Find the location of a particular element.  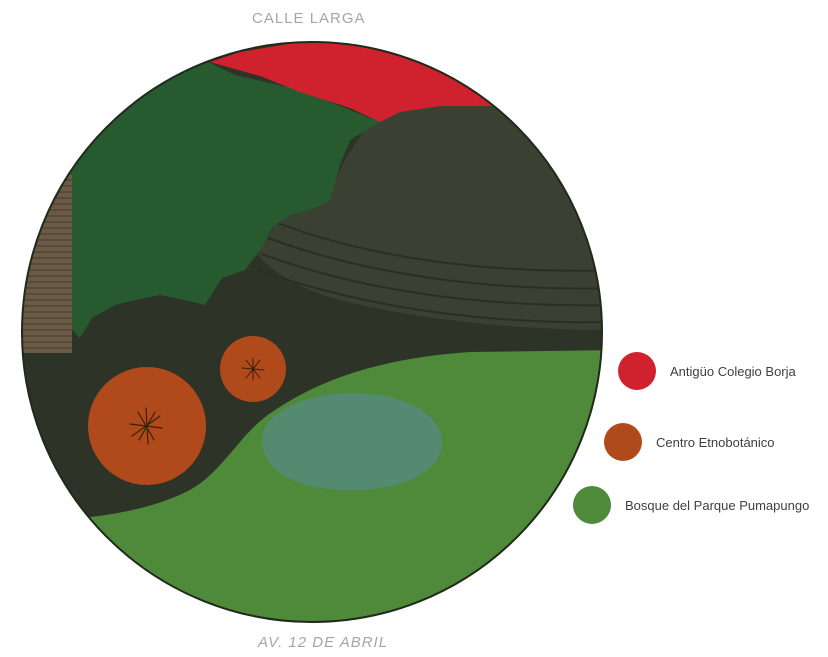

legend-label: Antigüo Colegio Borja is located at coordinates (733, 371).